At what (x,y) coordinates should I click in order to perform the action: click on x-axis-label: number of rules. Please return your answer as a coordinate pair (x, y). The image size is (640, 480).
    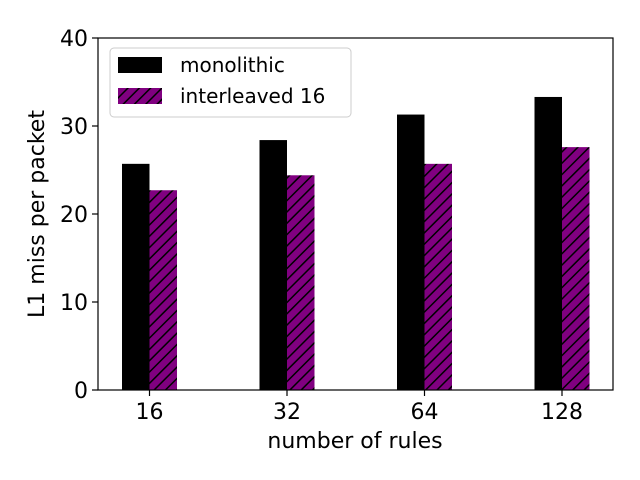
    Looking at the image, I should click on (354, 441).